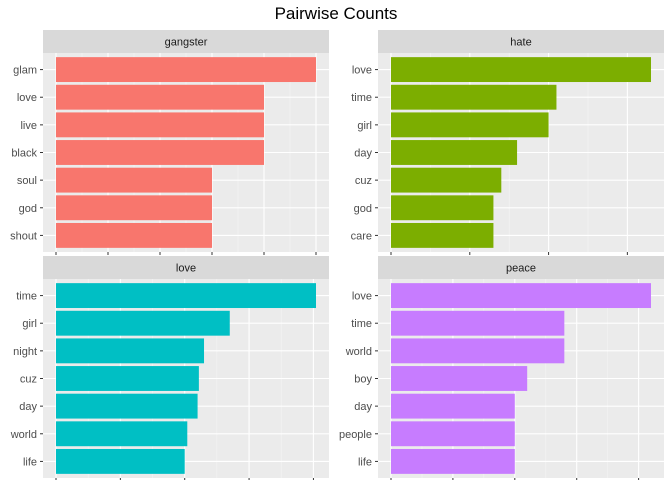  I want to click on bar-night, so click(130, 351).